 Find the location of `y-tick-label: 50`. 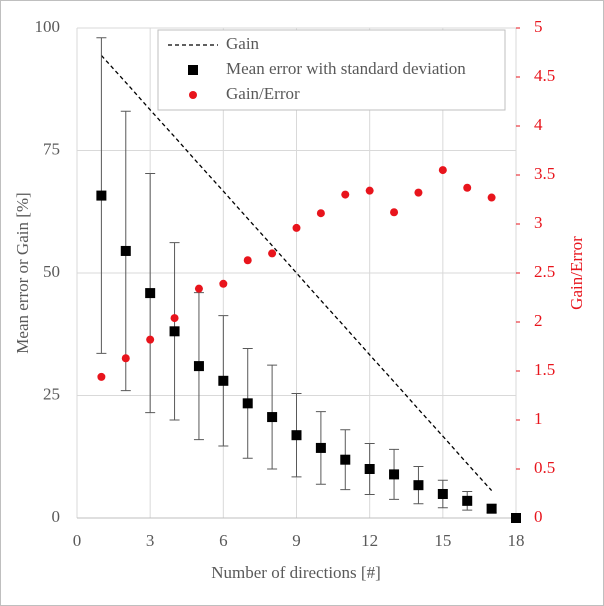

y-tick-label: 50 is located at coordinates (51, 271).